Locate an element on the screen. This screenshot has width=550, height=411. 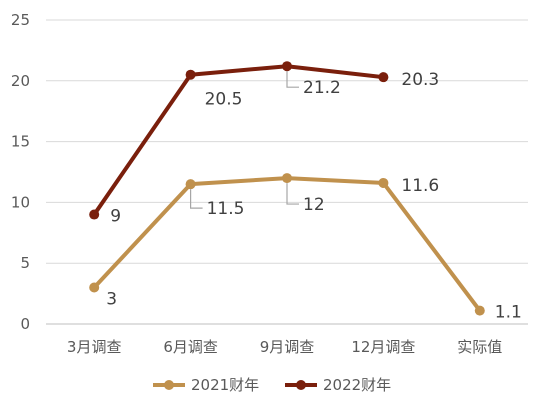
y-tick-label: 5 is located at coordinates (25, 263).